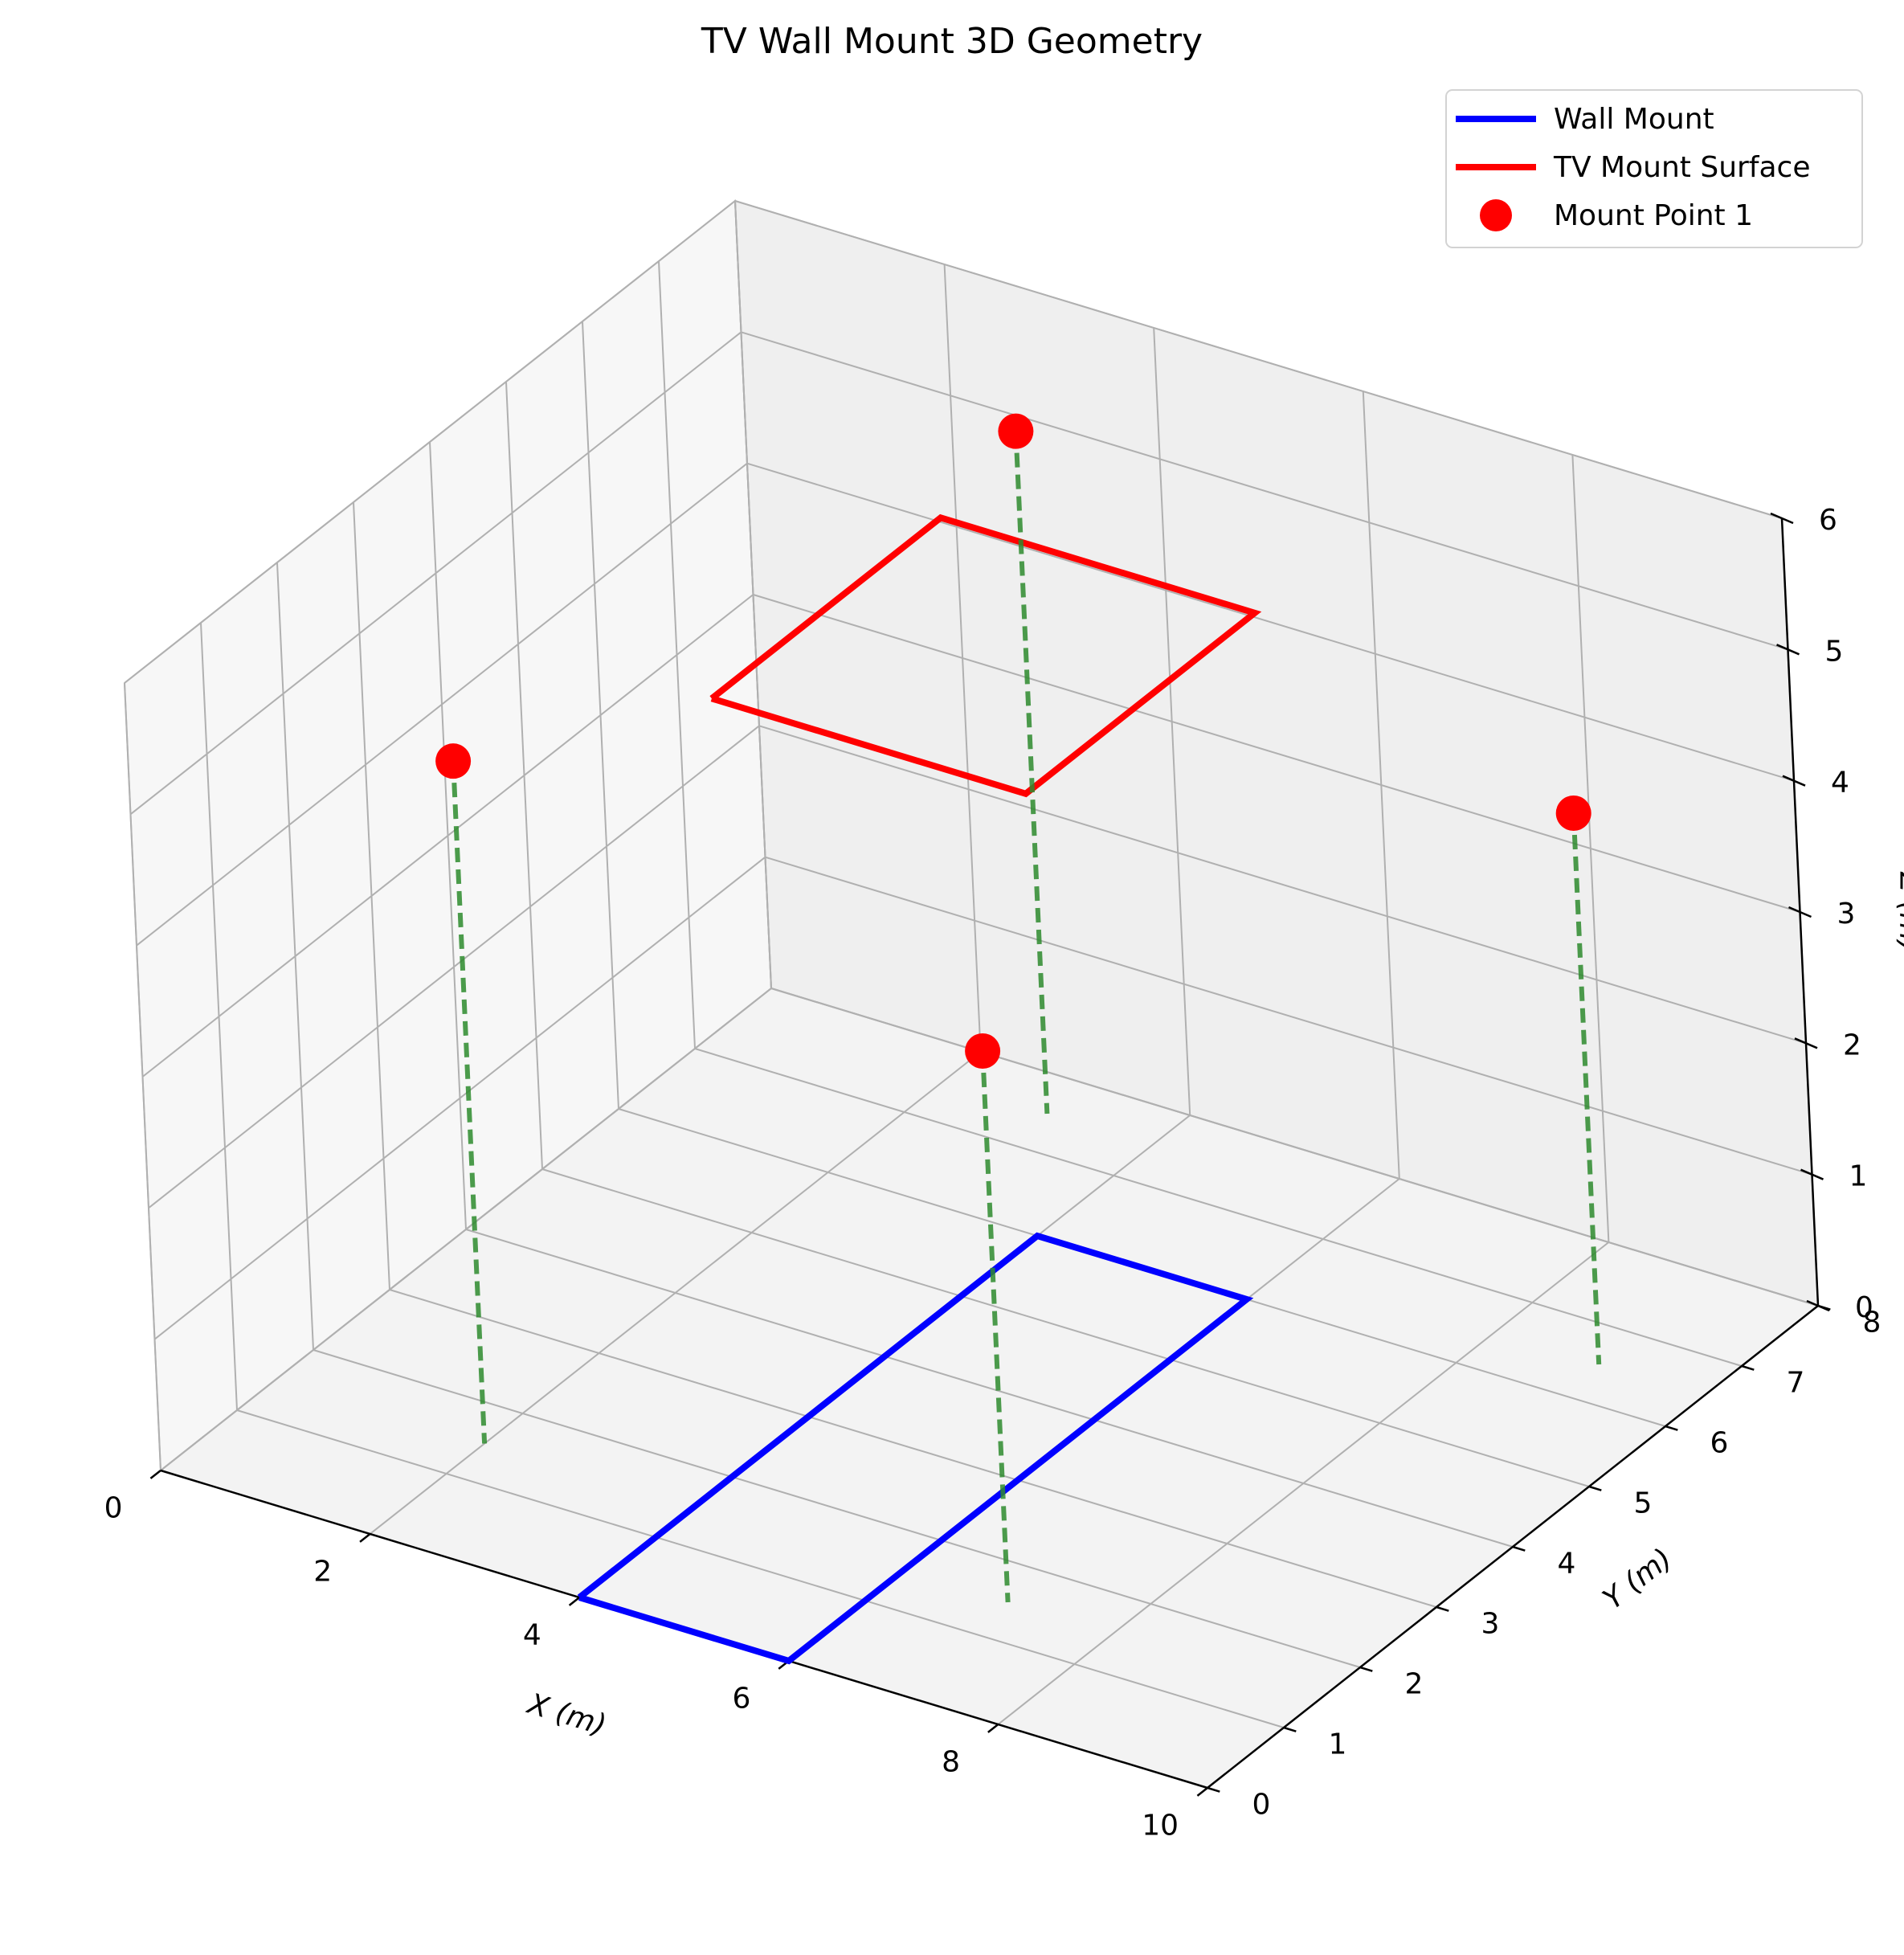  What do you see at coordinates (1852, 1045) in the screenshot?
I see `z-tick-label: 2` at bounding box center [1852, 1045].